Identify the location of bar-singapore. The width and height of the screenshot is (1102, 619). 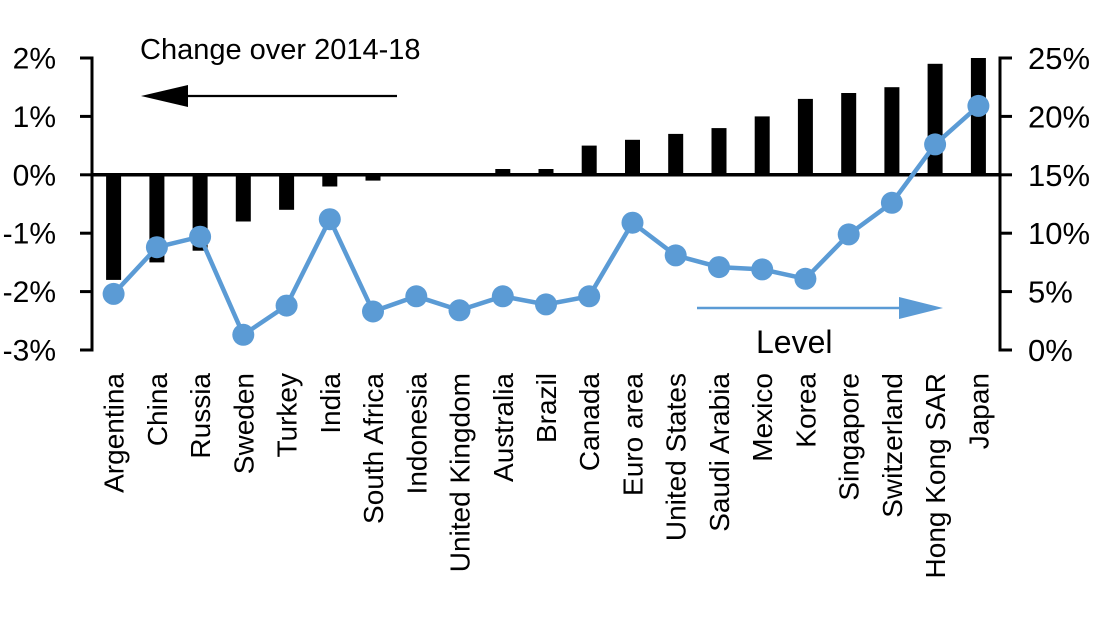
(849, 134).